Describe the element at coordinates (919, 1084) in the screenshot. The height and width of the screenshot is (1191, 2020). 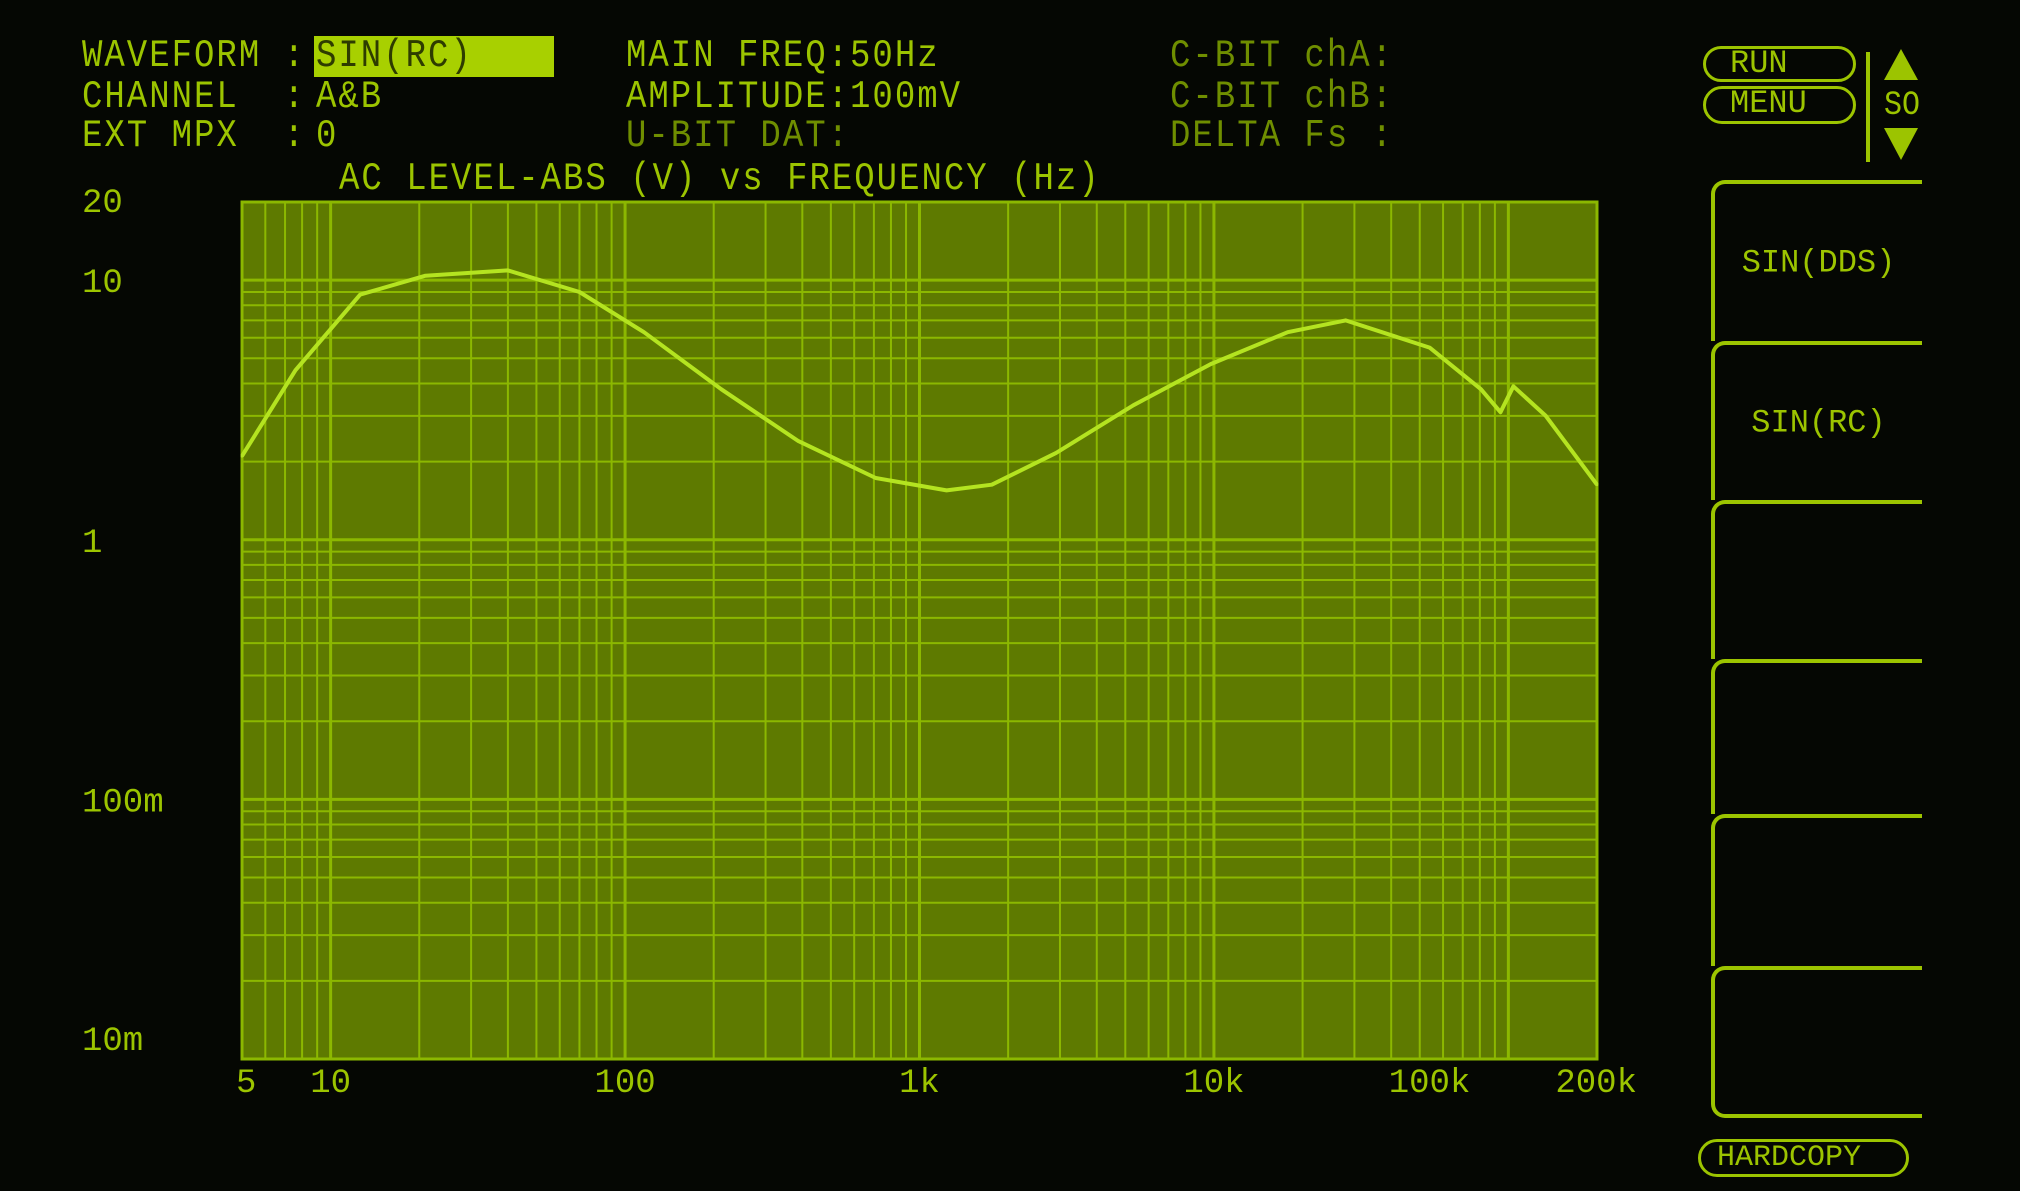
I see `x-tick-label: 1k` at that location.